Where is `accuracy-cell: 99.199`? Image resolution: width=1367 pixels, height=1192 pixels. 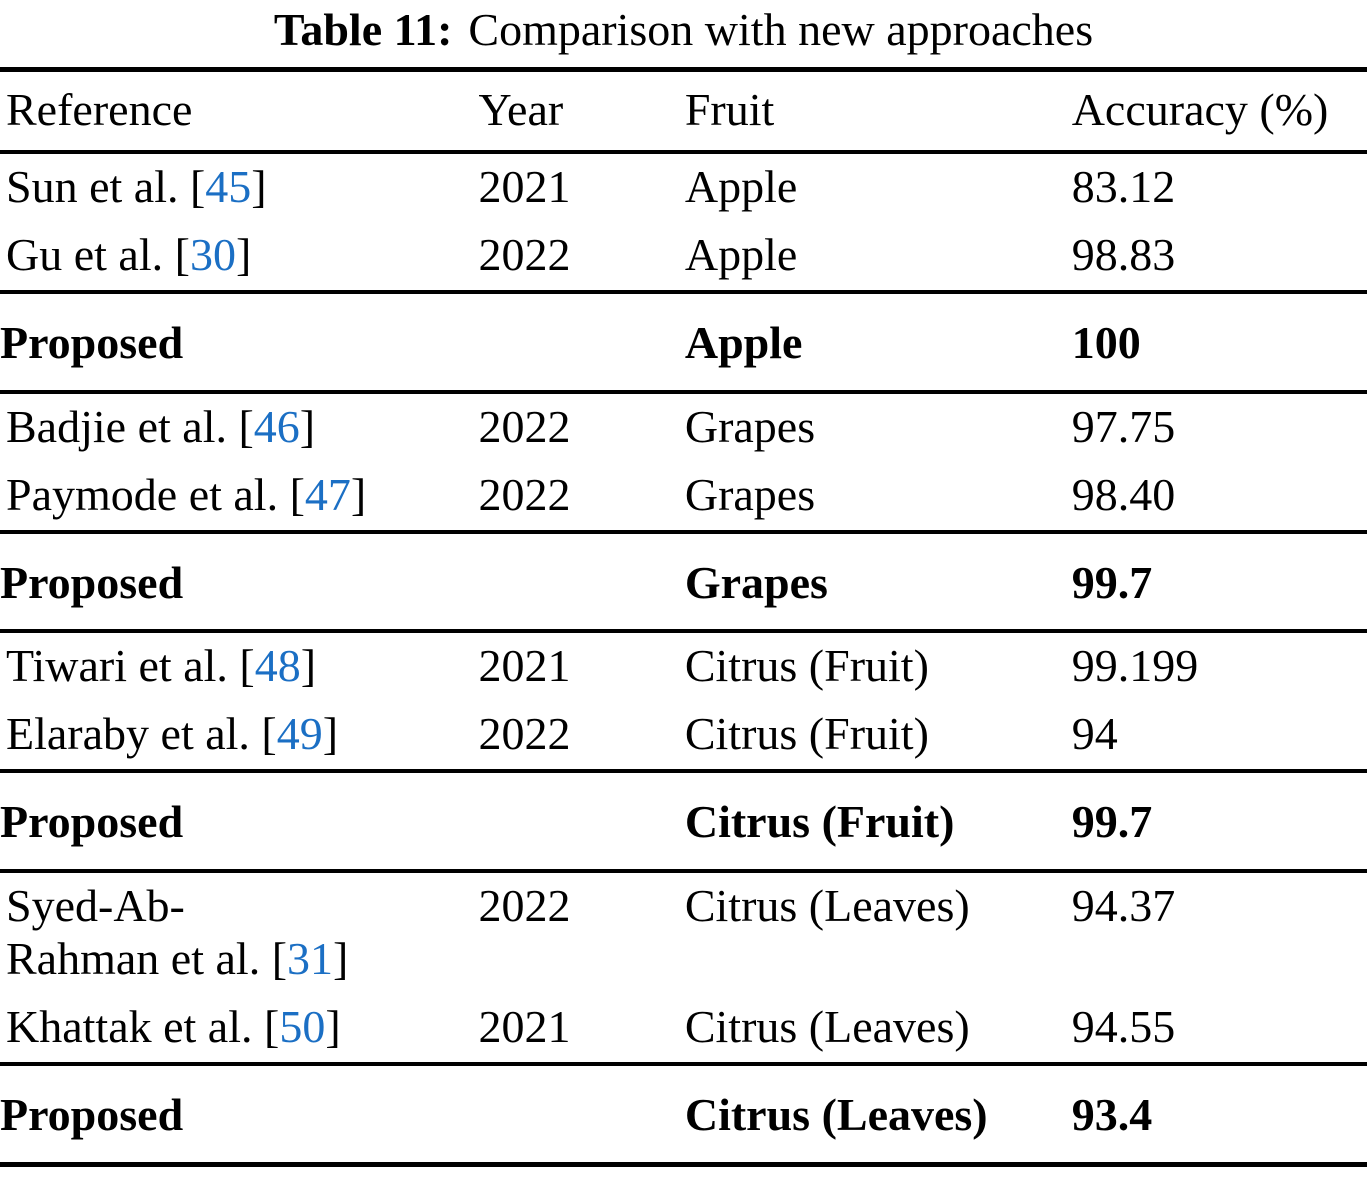 accuracy-cell: 99.199 is located at coordinates (1135, 666).